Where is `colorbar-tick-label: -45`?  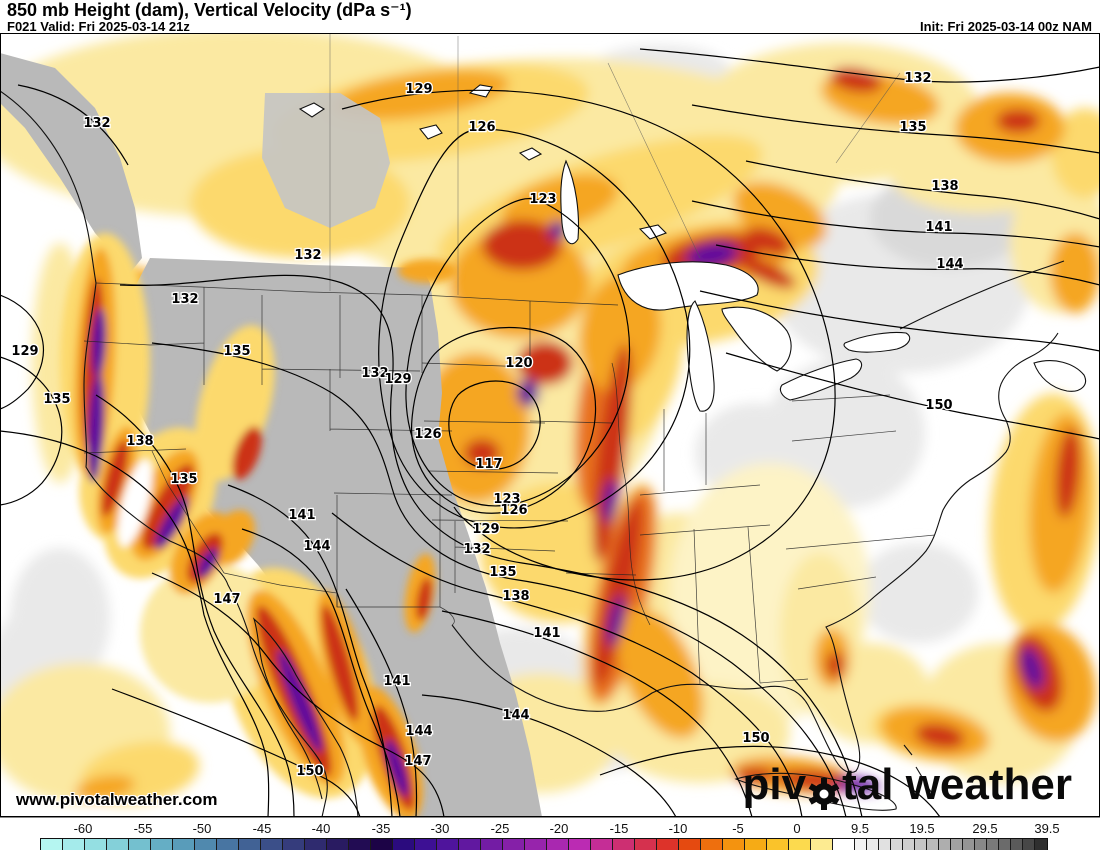 colorbar-tick-label: -45 is located at coordinates (262, 828).